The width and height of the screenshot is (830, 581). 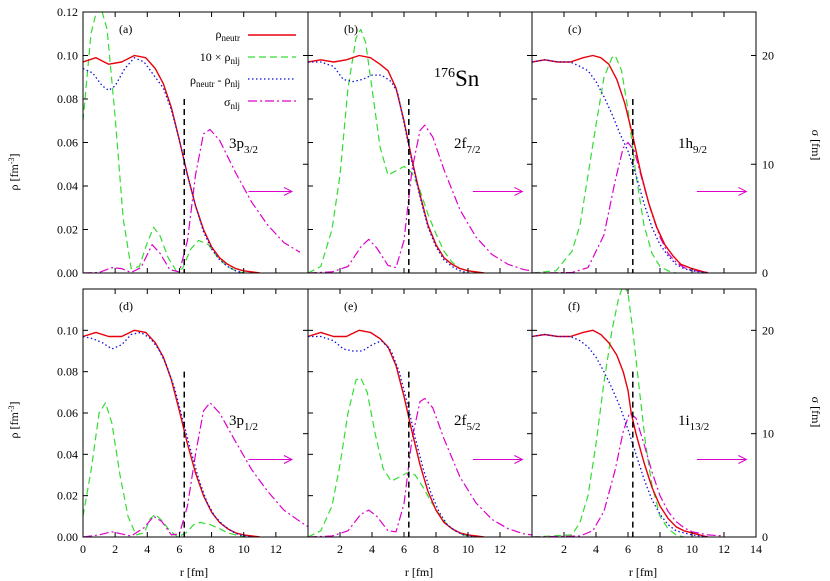 I want to click on panel-a: 0.00 0.02 0.04 0.06 0.08 0.10 0.12 (a) 3p3/2, so click(x=183, y=142).